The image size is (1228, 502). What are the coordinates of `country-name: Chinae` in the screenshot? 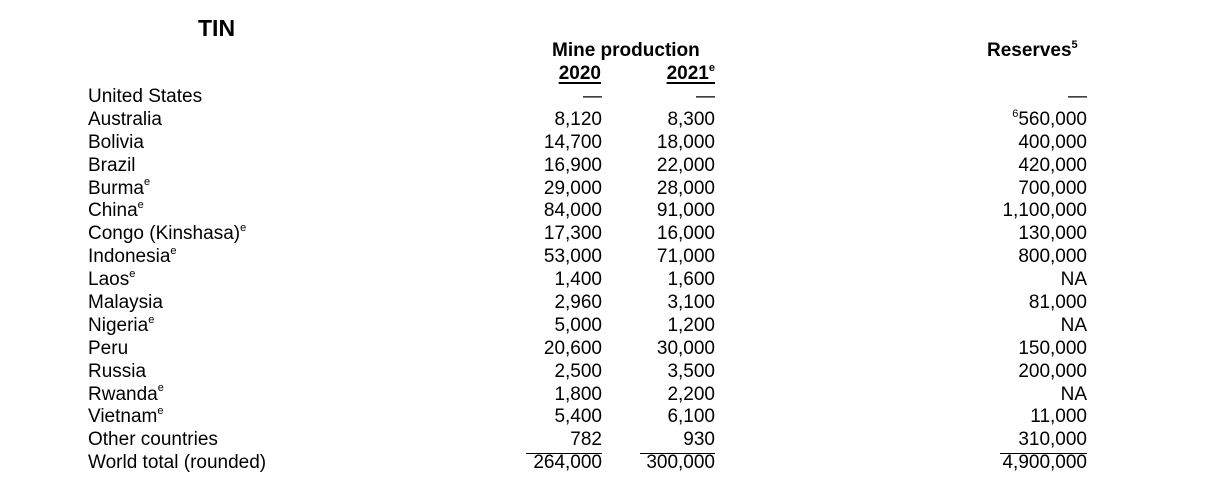 It's located at (116, 211).